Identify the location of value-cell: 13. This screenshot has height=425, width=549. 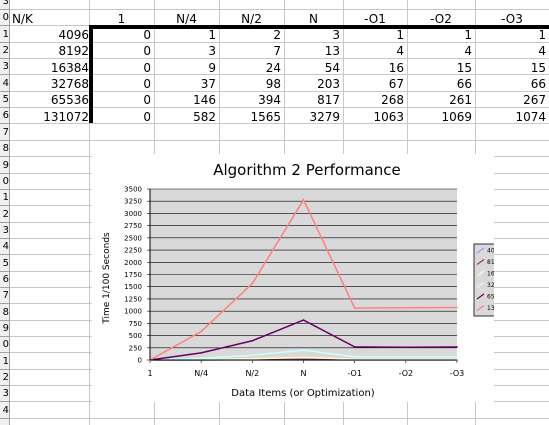
(332, 51).